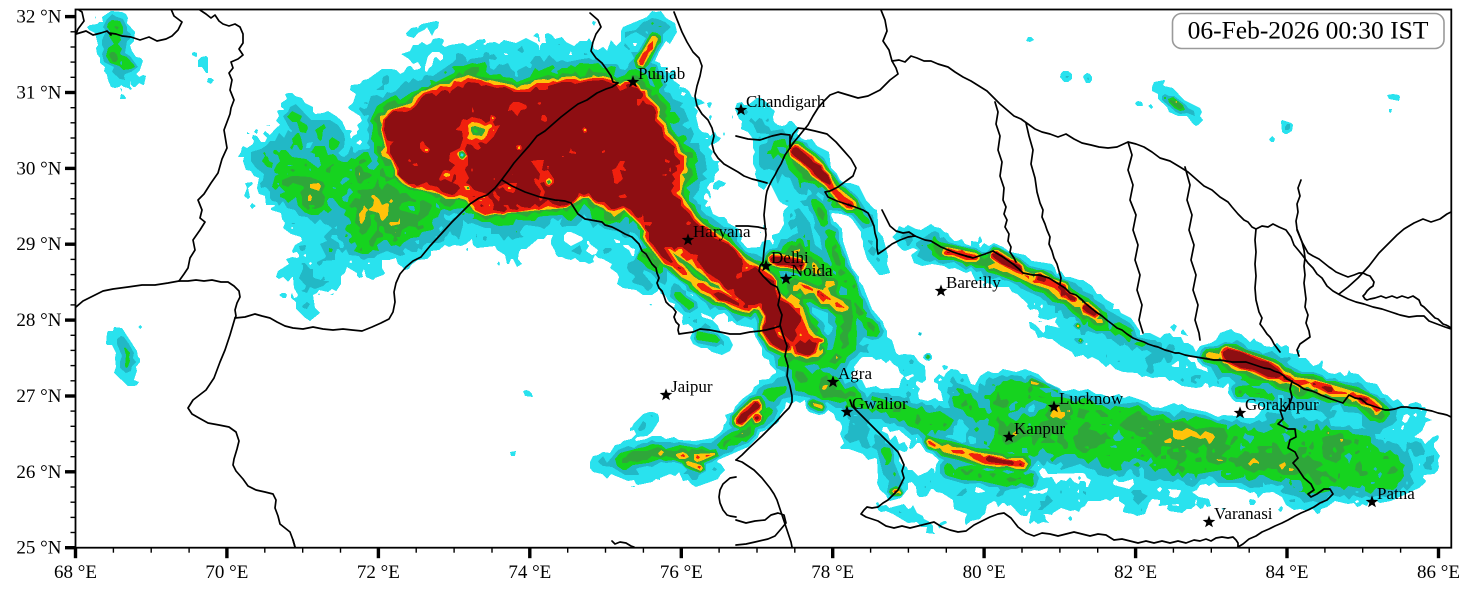 The height and width of the screenshot is (591, 1471). I want to click on svg-text: Delhi, so click(790, 257).